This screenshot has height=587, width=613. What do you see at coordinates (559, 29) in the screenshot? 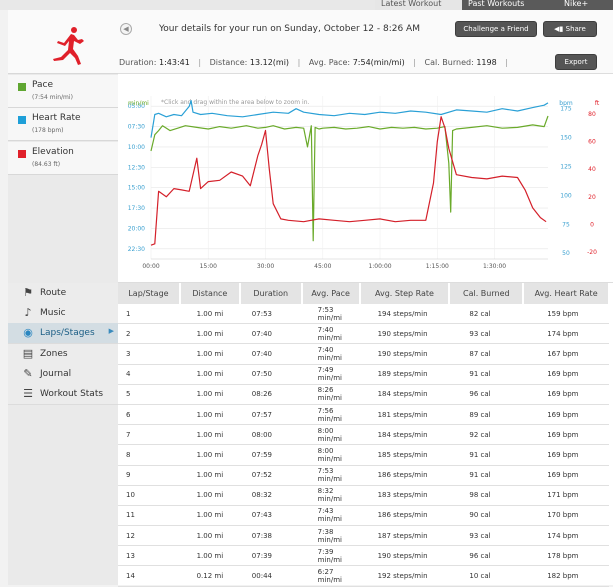
I see `megaphone-icon: ◀▮` at bounding box center [559, 29].